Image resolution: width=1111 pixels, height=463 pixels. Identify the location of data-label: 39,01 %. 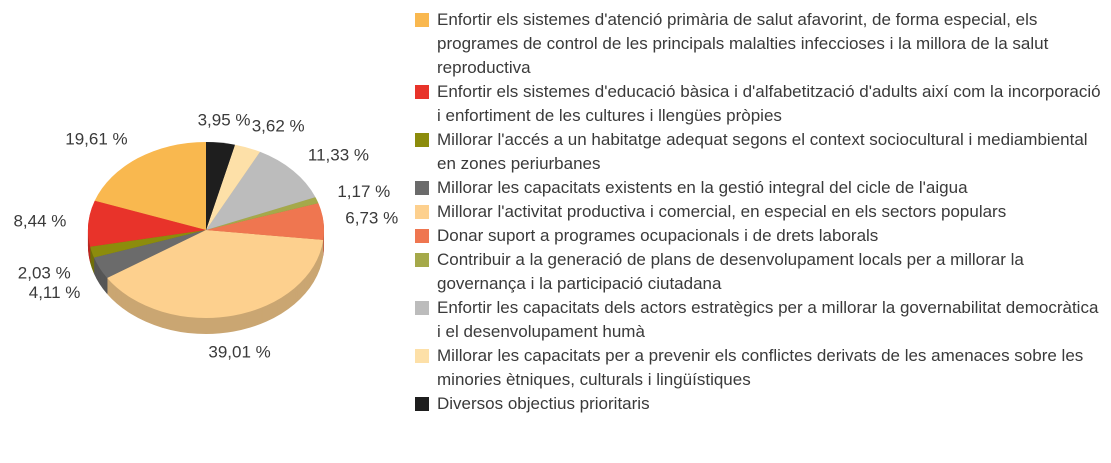
(239, 352).